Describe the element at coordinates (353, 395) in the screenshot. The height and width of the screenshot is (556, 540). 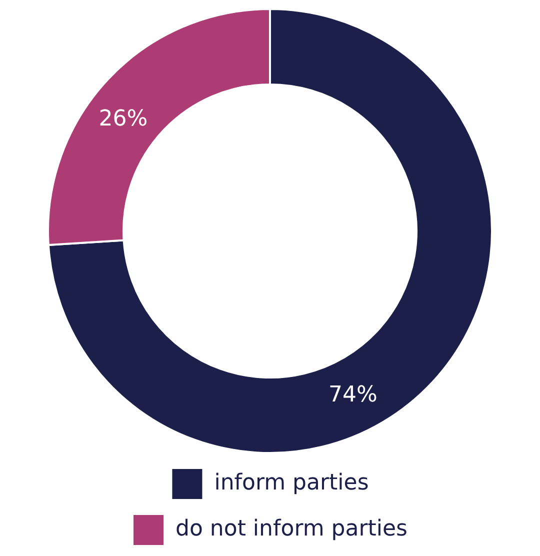
I see `data-label: 74%` at that location.